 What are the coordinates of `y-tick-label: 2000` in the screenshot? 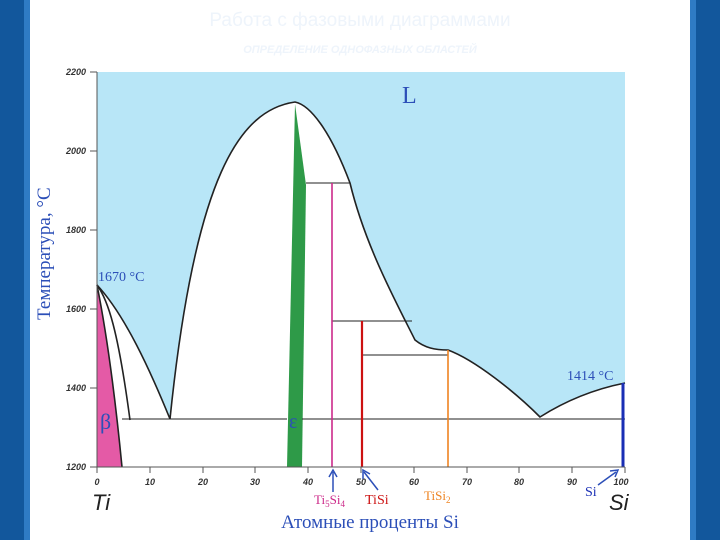 It's located at (75, 151).